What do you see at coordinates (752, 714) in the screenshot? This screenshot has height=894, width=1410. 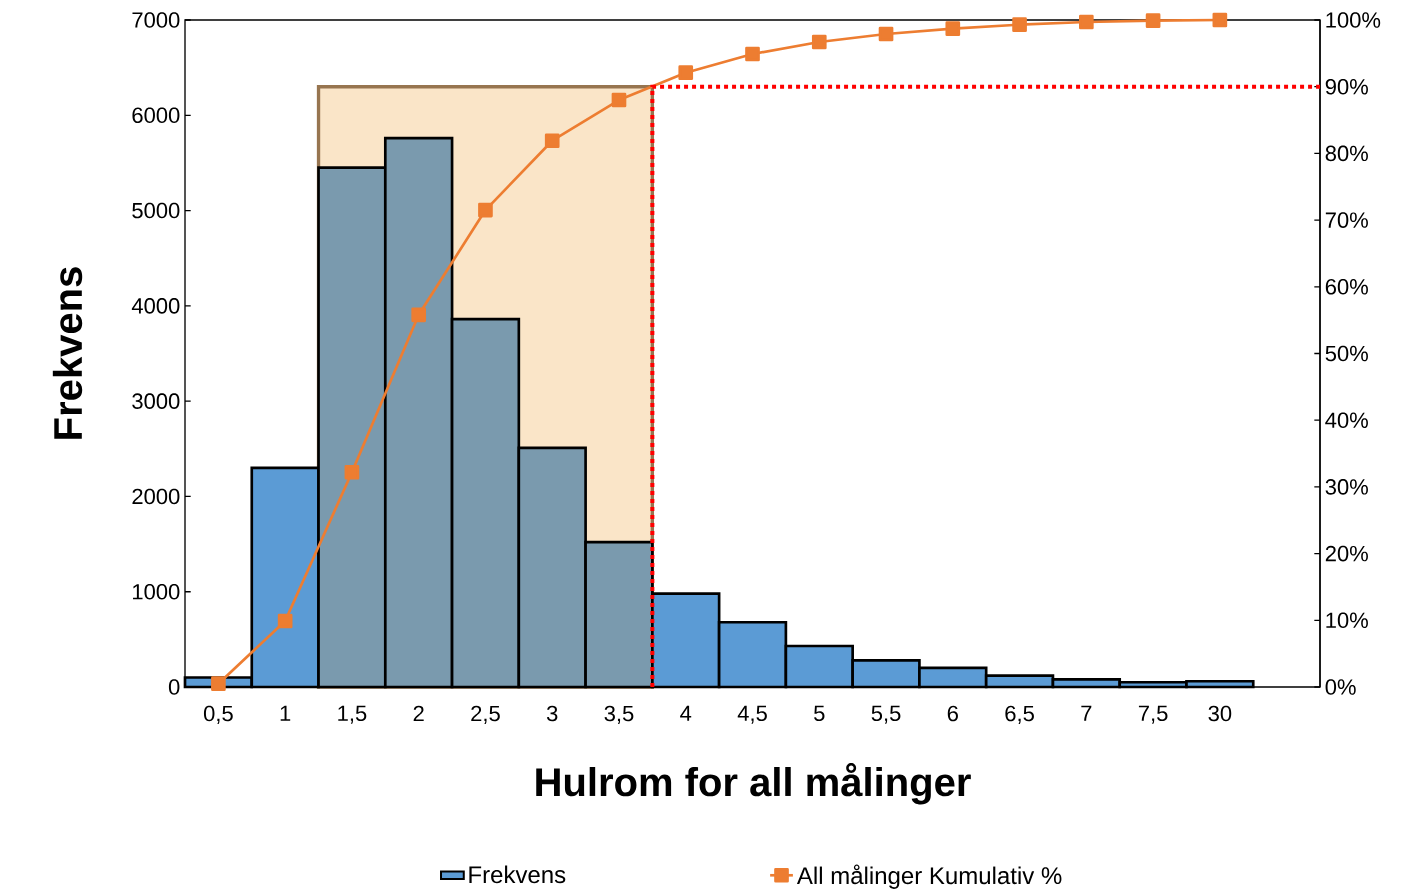 I see `x-tick-label: 4,5` at bounding box center [752, 714].